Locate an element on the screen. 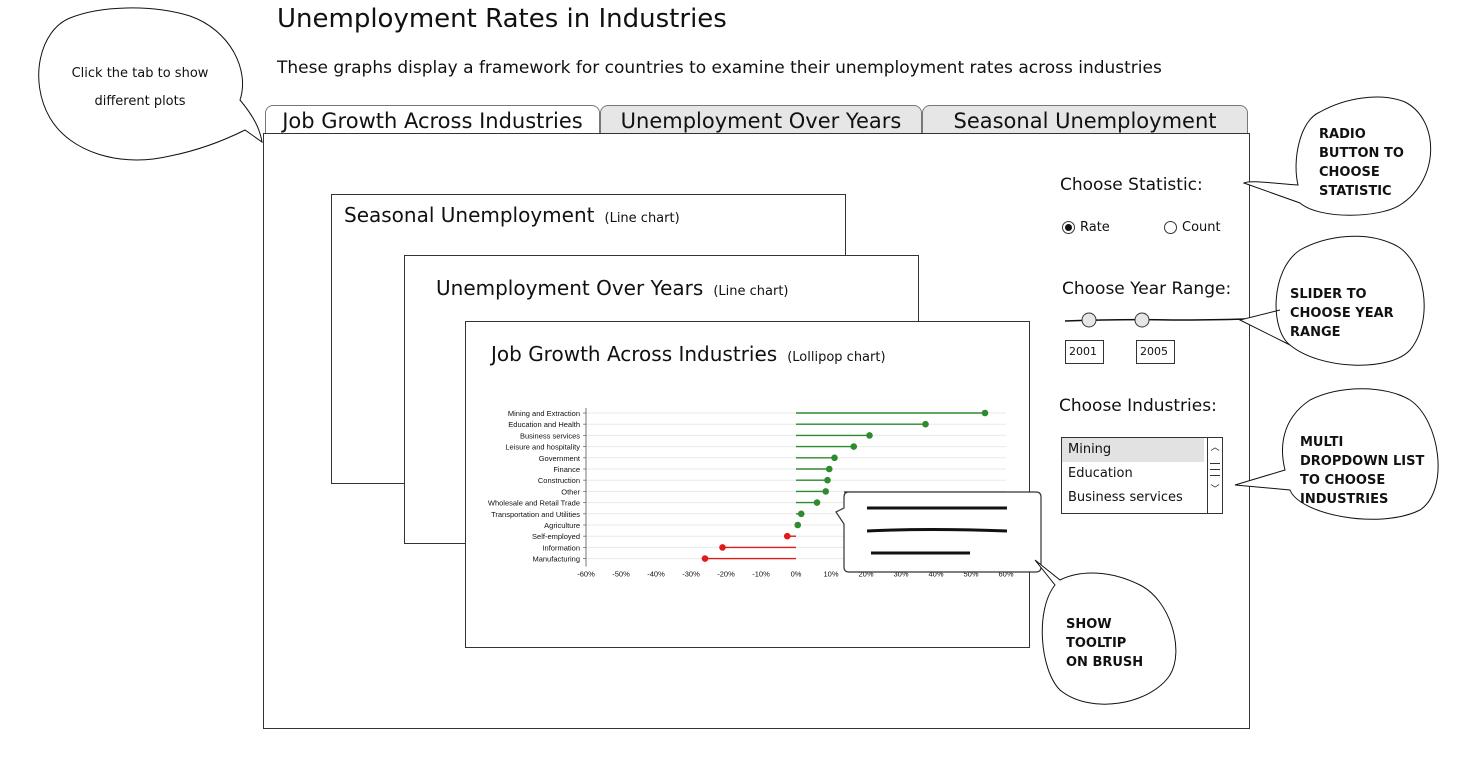 This screenshot has width=1466, height=773. x-tick-label: -60% is located at coordinates (586, 574).